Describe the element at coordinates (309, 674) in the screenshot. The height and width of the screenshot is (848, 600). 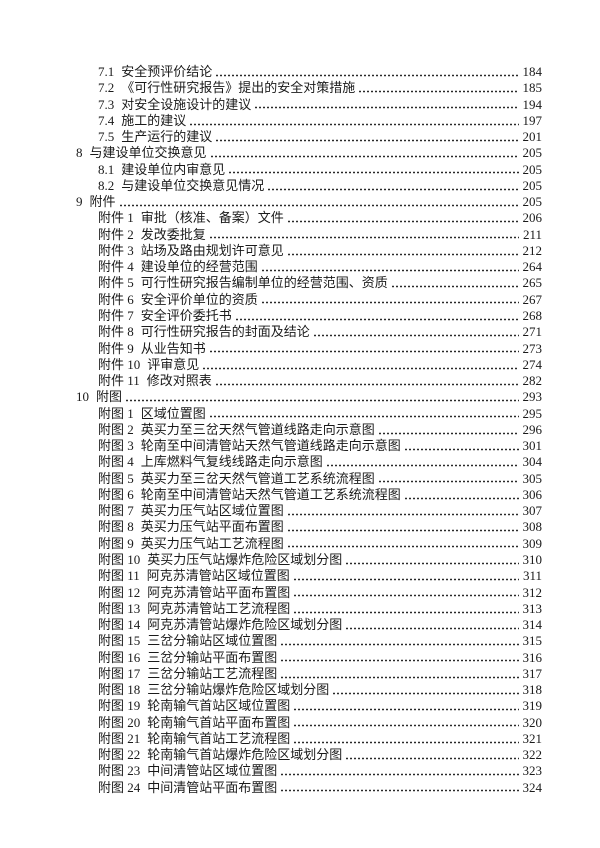
I see `toc-entry: 附图 17 三岔分输站工艺流程图 317` at that location.